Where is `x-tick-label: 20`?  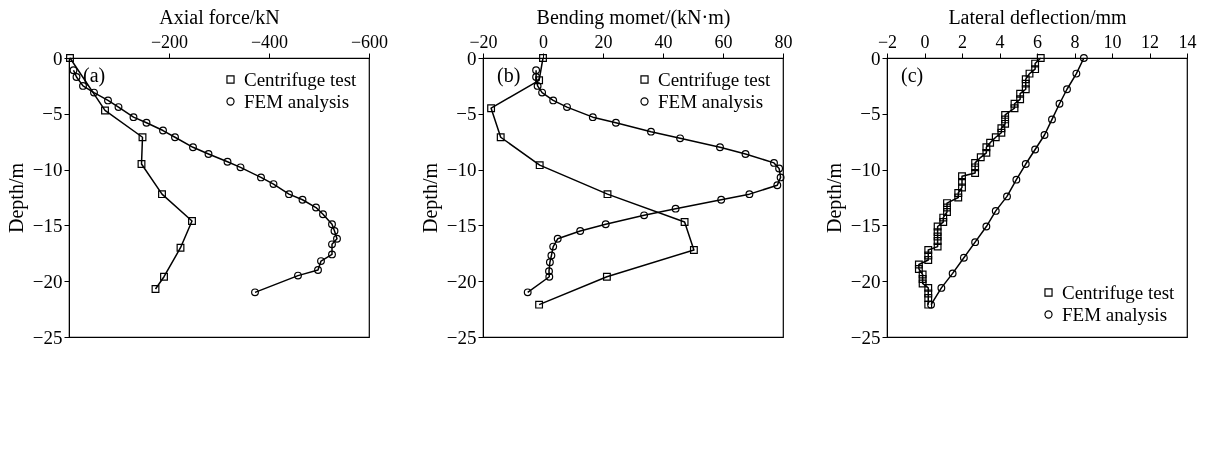
x-tick-label: 20 is located at coordinates (603, 41).